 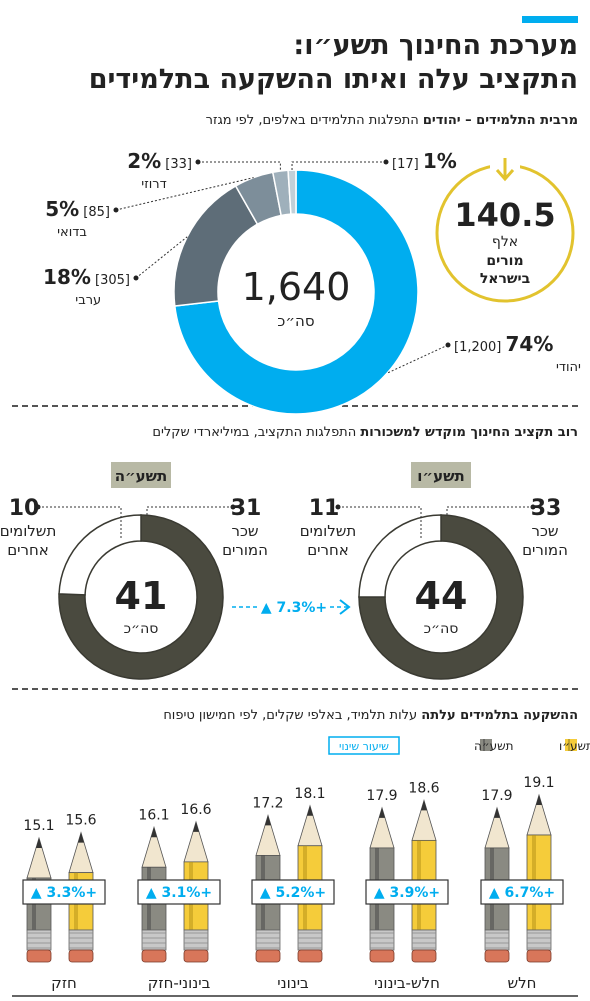 What do you see at coordinates (505, 242) in the screenshot?
I see `teachers-unit: אלף` at bounding box center [505, 242].